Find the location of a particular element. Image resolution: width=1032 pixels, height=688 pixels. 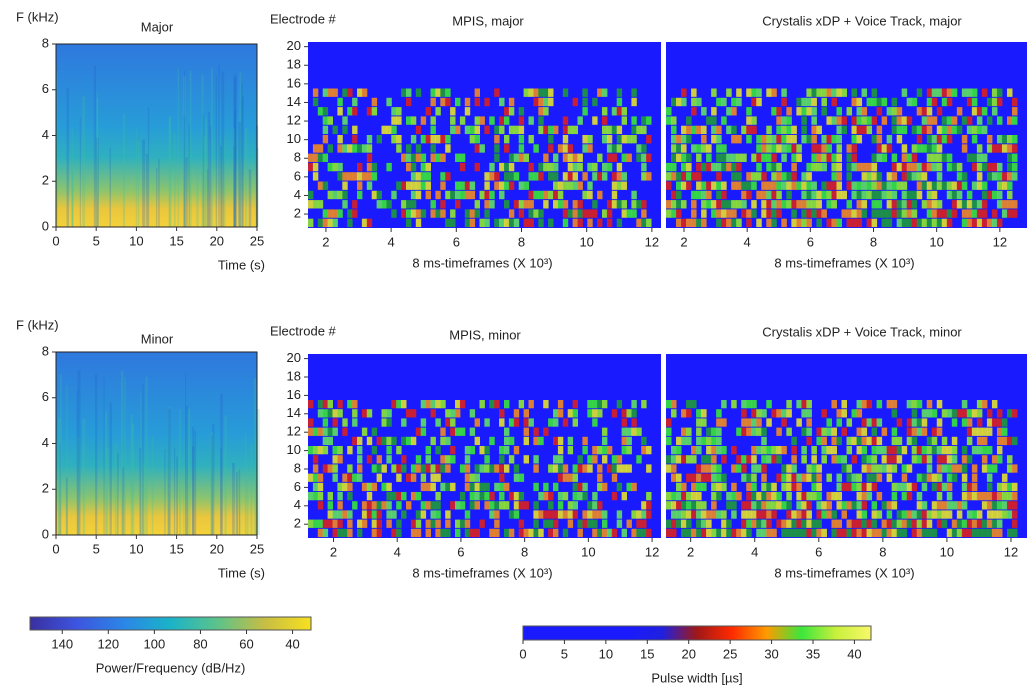

x-tick-label: 4 is located at coordinates (390, 241).